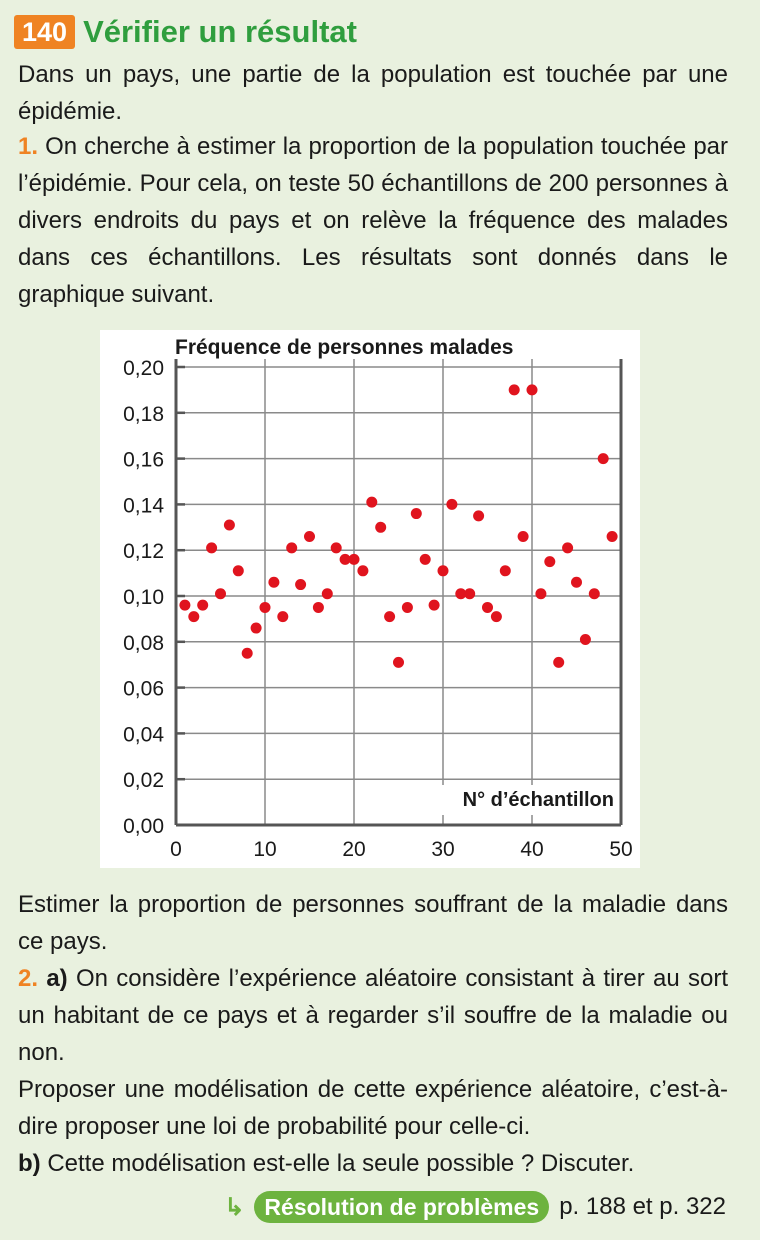 The height and width of the screenshot is (1240, 760). What do you see at coordinates (57, 978) in the screenshot?
I see `question-2a-label: a)` at bounding box center [57, 978].